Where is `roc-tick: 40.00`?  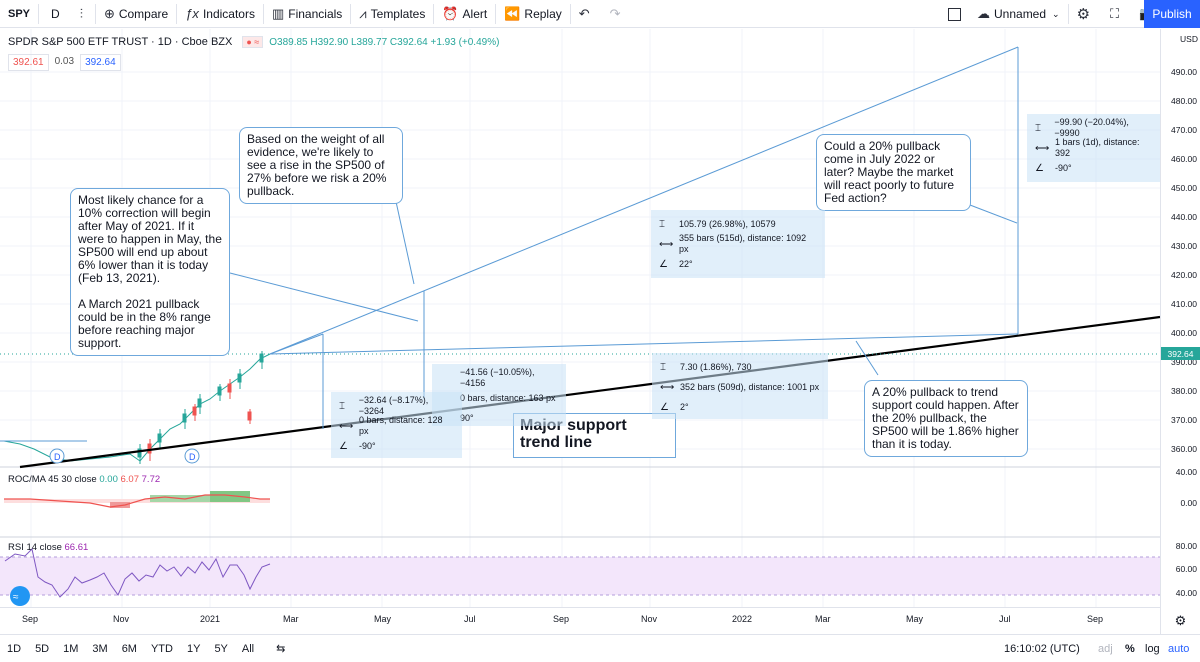
roc-tick: 40.00 is located at coordinates (1186, 472).